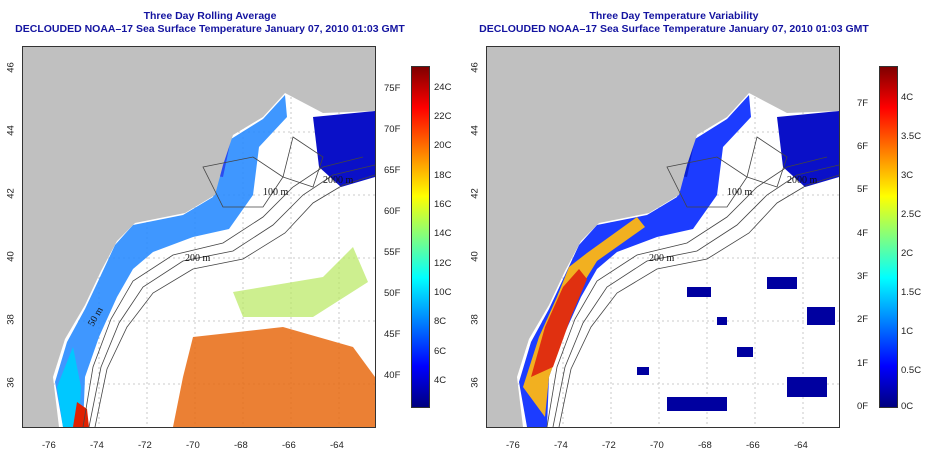  What do you see at coordinates (81, 414) in the screenshot?
I see `sst-warm-patch` at bounding box center [81, 414].